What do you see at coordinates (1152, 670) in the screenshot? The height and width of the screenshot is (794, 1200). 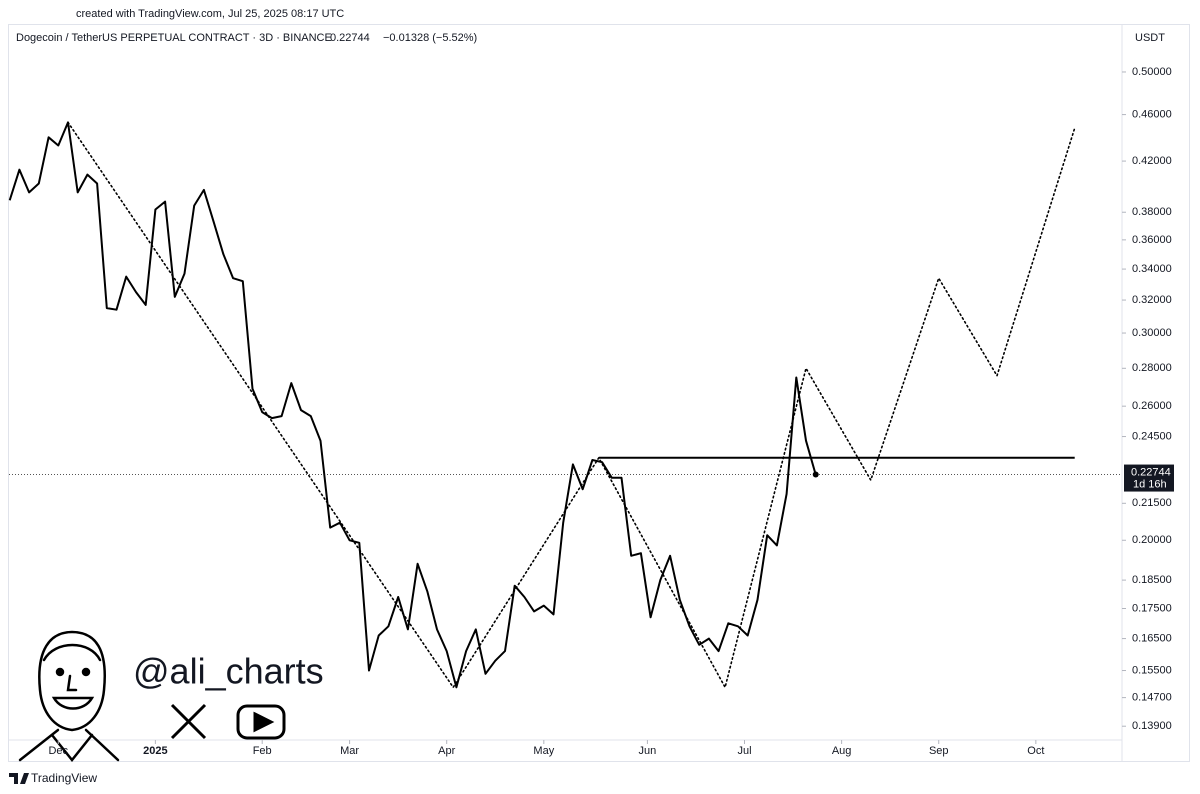 I see `y-tick-label: 0.15500` at bounding box center [1152, 670].